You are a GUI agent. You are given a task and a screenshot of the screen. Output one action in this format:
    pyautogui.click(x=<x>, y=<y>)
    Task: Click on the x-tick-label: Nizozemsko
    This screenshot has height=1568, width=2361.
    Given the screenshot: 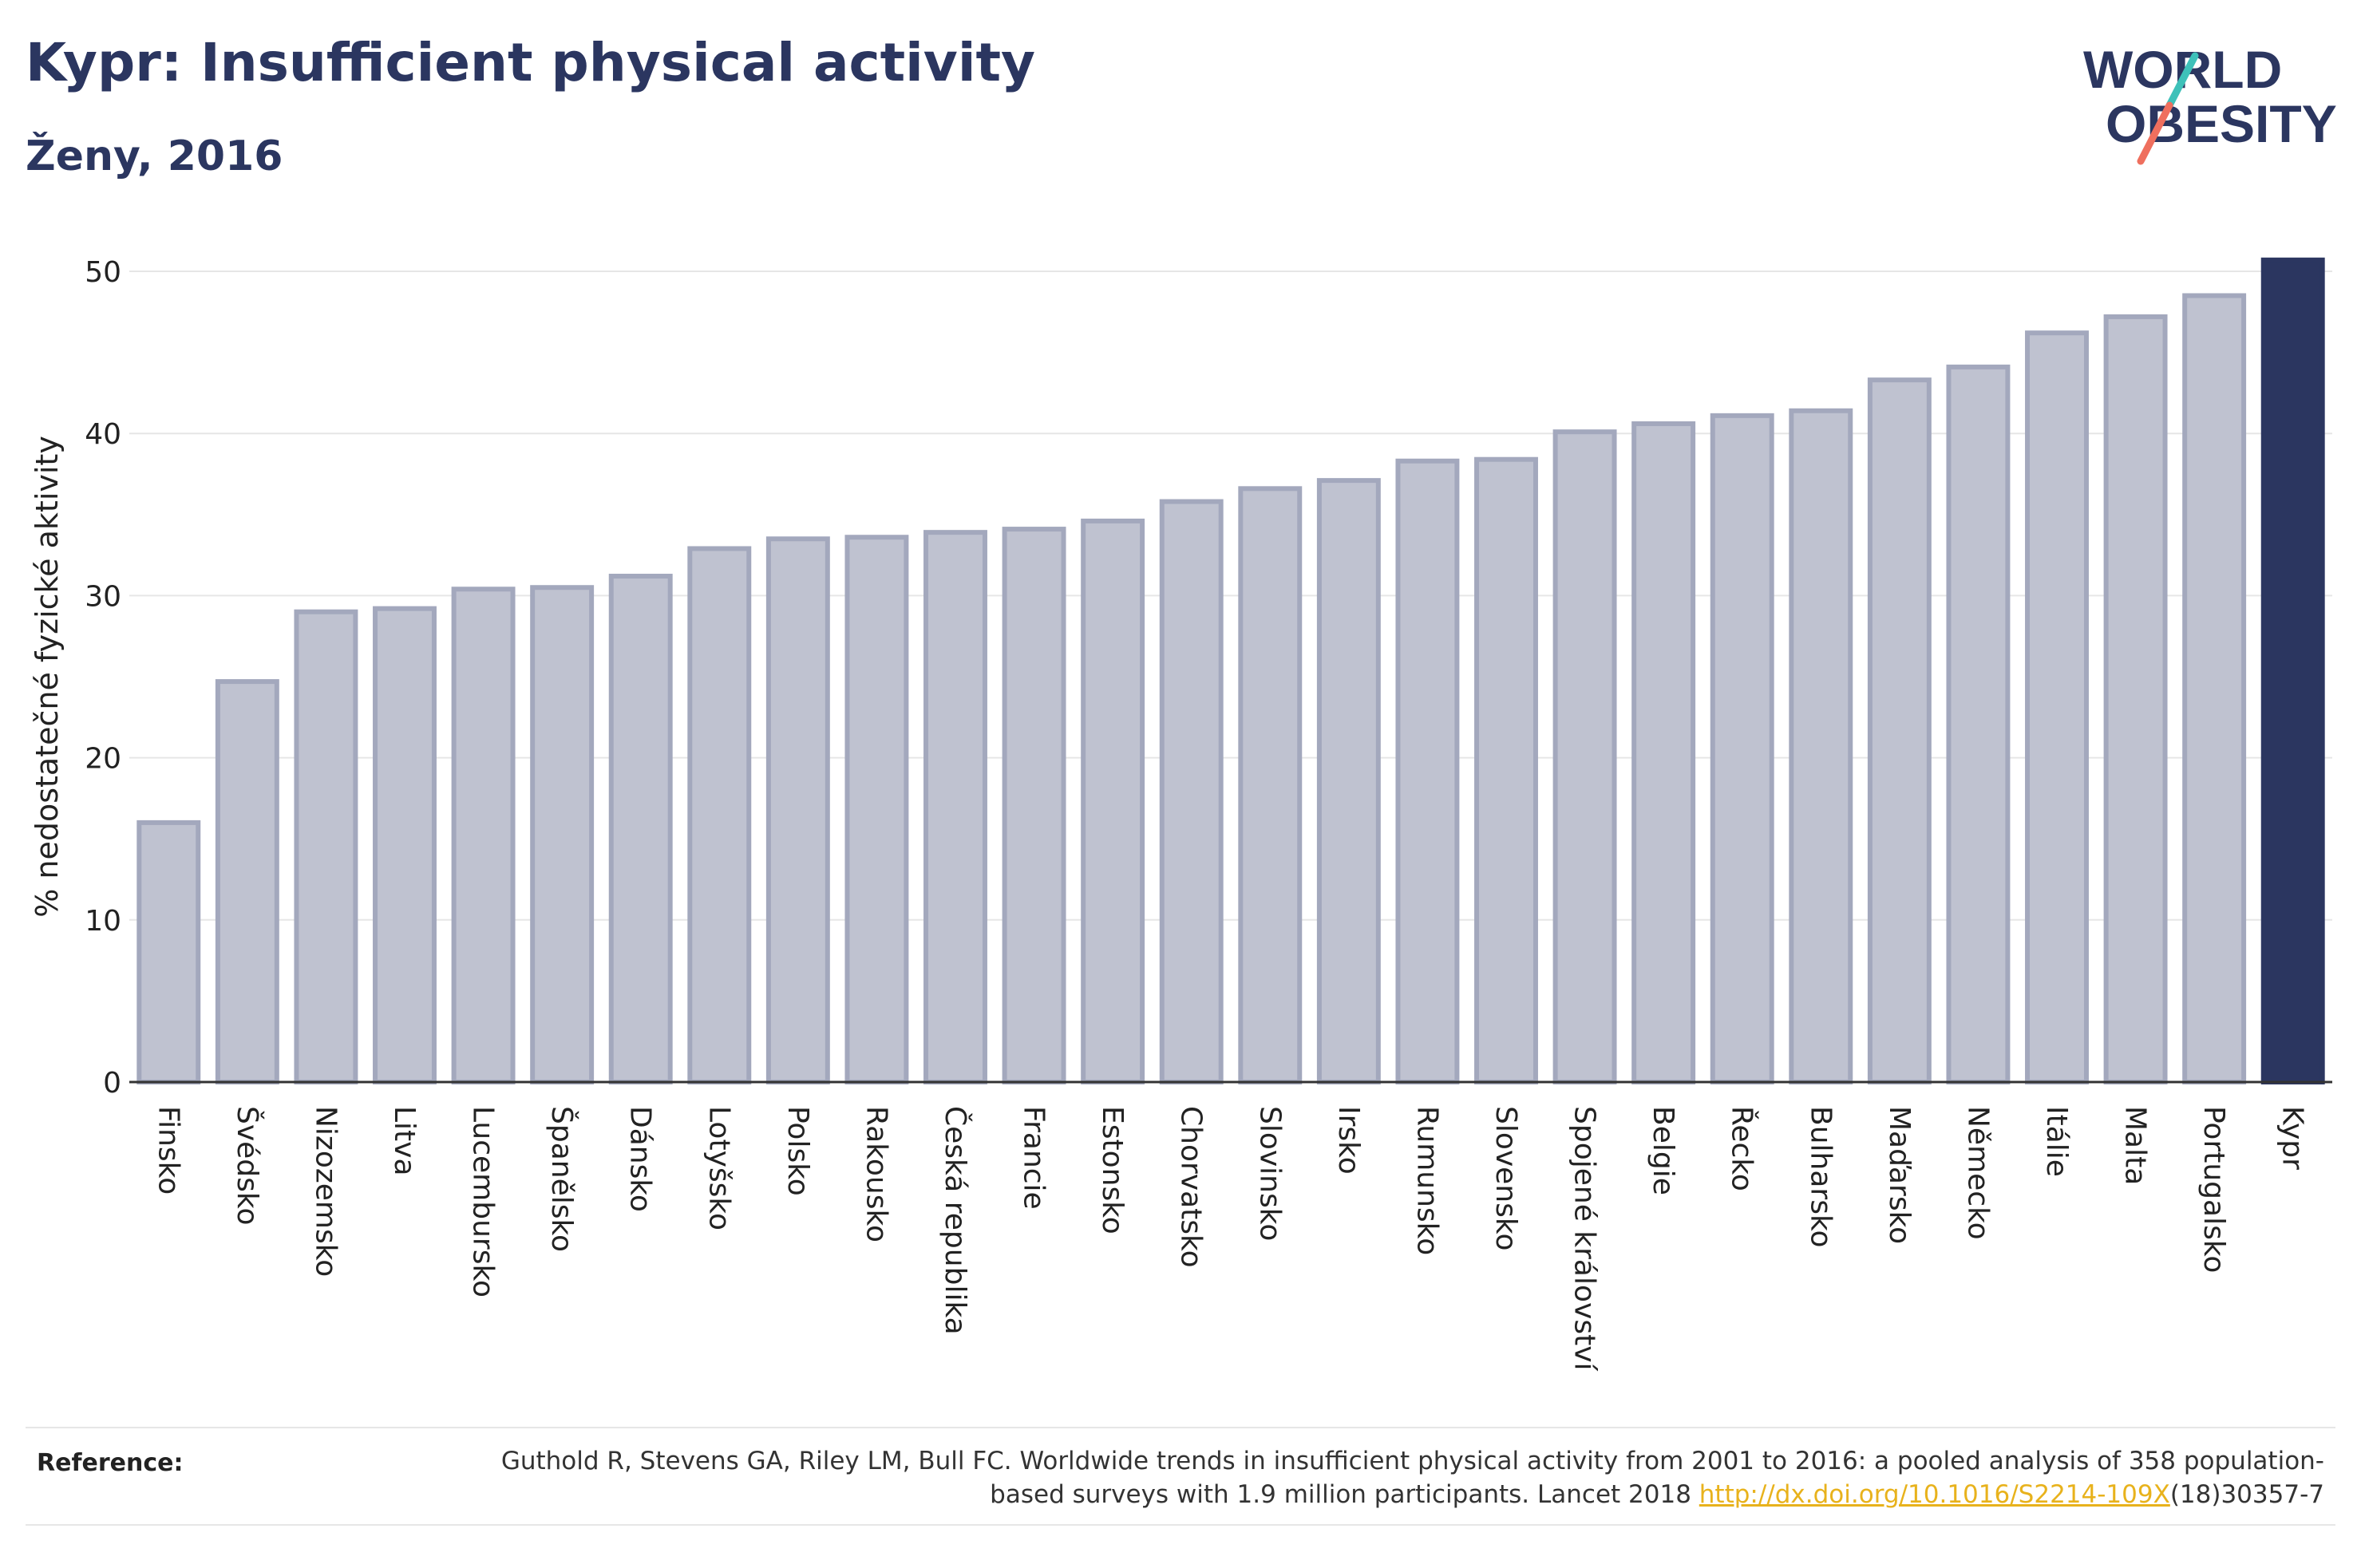 What is the action you would take?
    pyautogui.click(x=325, y=1191)
    